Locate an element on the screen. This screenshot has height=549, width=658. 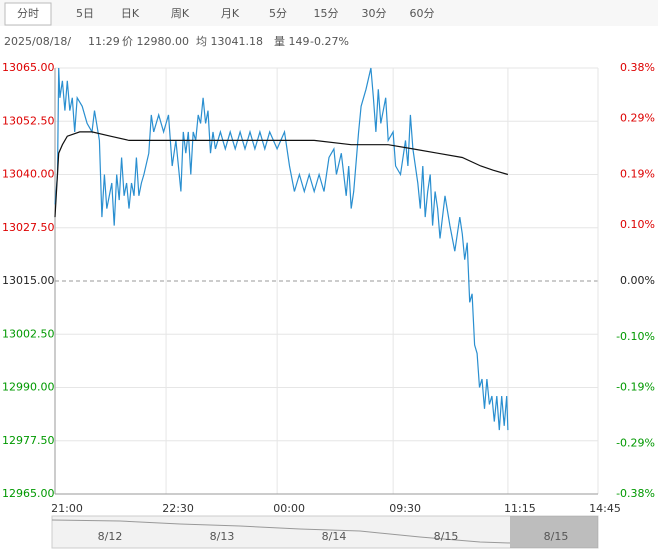
y-tick-label: 12965.00 is located at coordinates (28, 493).